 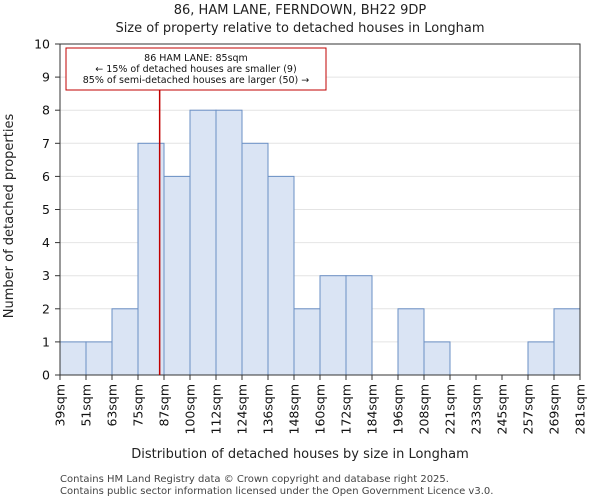 I want to click on y-tick-label: 5, so click(x=46, y=209).